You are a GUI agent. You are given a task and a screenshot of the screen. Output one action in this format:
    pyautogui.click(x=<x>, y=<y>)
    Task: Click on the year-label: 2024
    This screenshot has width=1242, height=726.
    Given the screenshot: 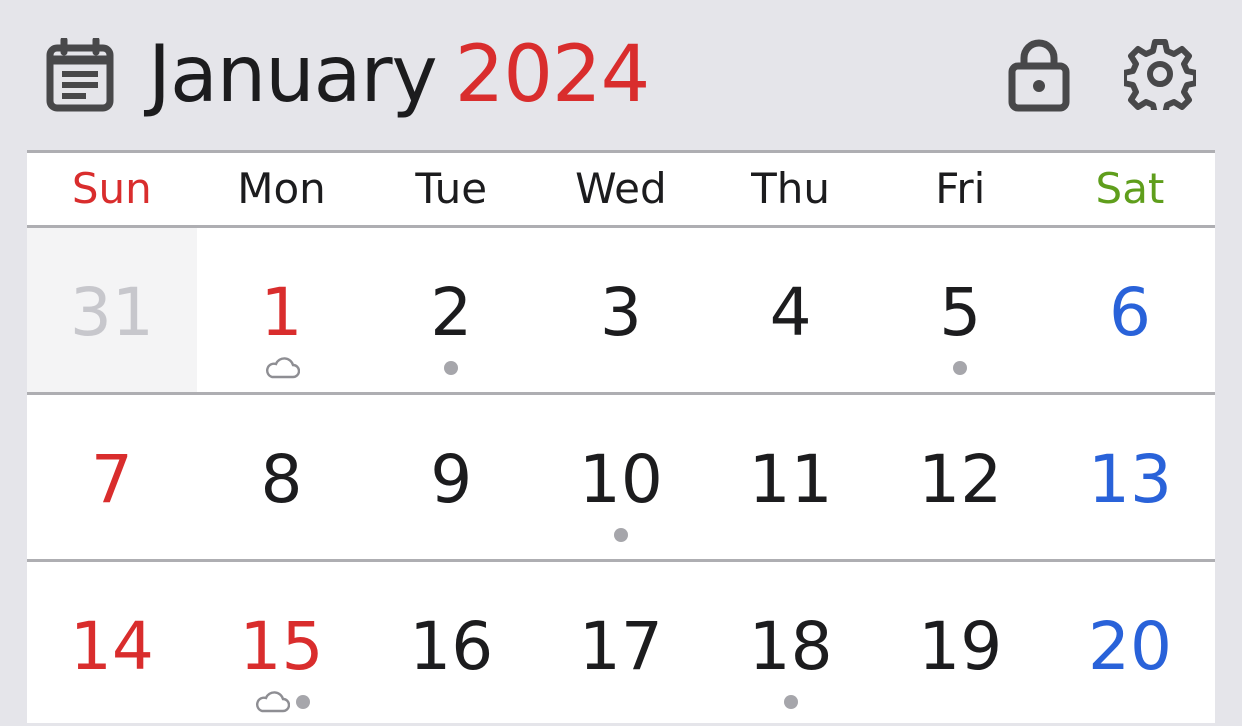 What is the action you would take?
    pyautogui.click(x=552, y=75)
    